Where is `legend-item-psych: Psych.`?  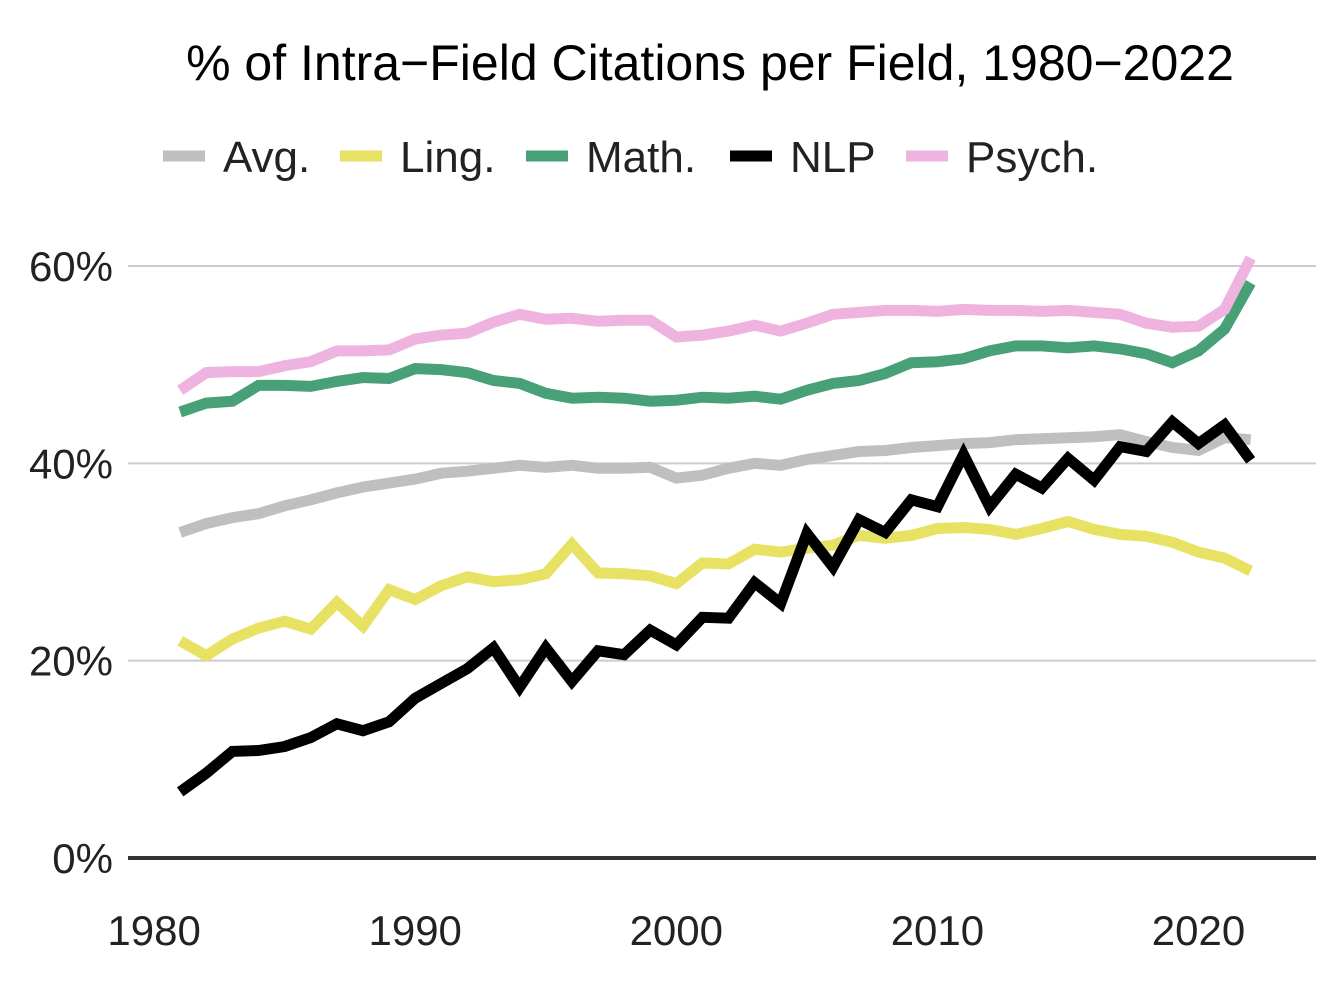 legend-item-psych: Psych. is located at coordinates (1002, 157).